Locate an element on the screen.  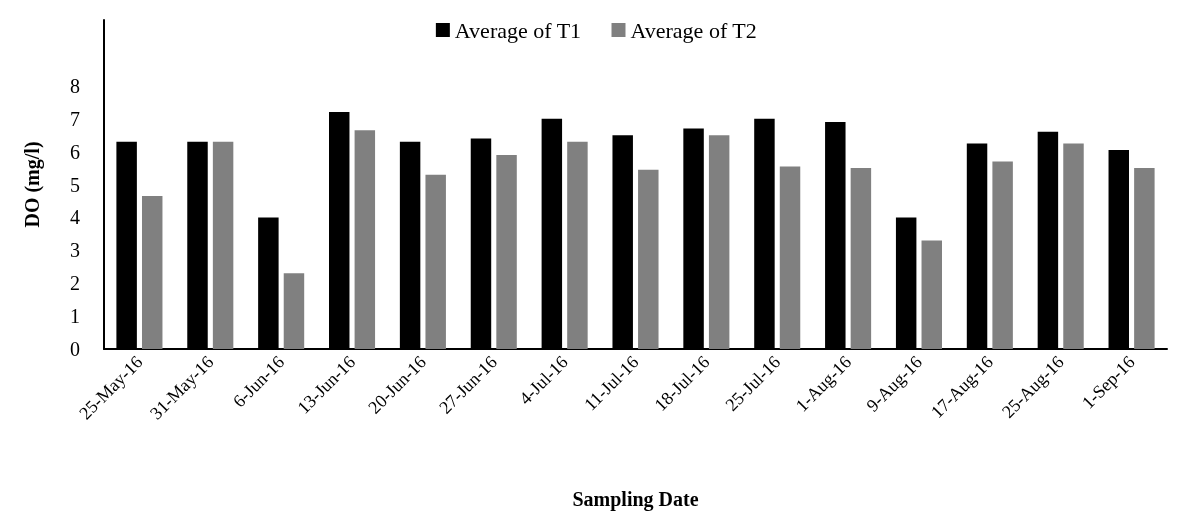
y-tick-label: 3 is located at coordinates (75, 250).